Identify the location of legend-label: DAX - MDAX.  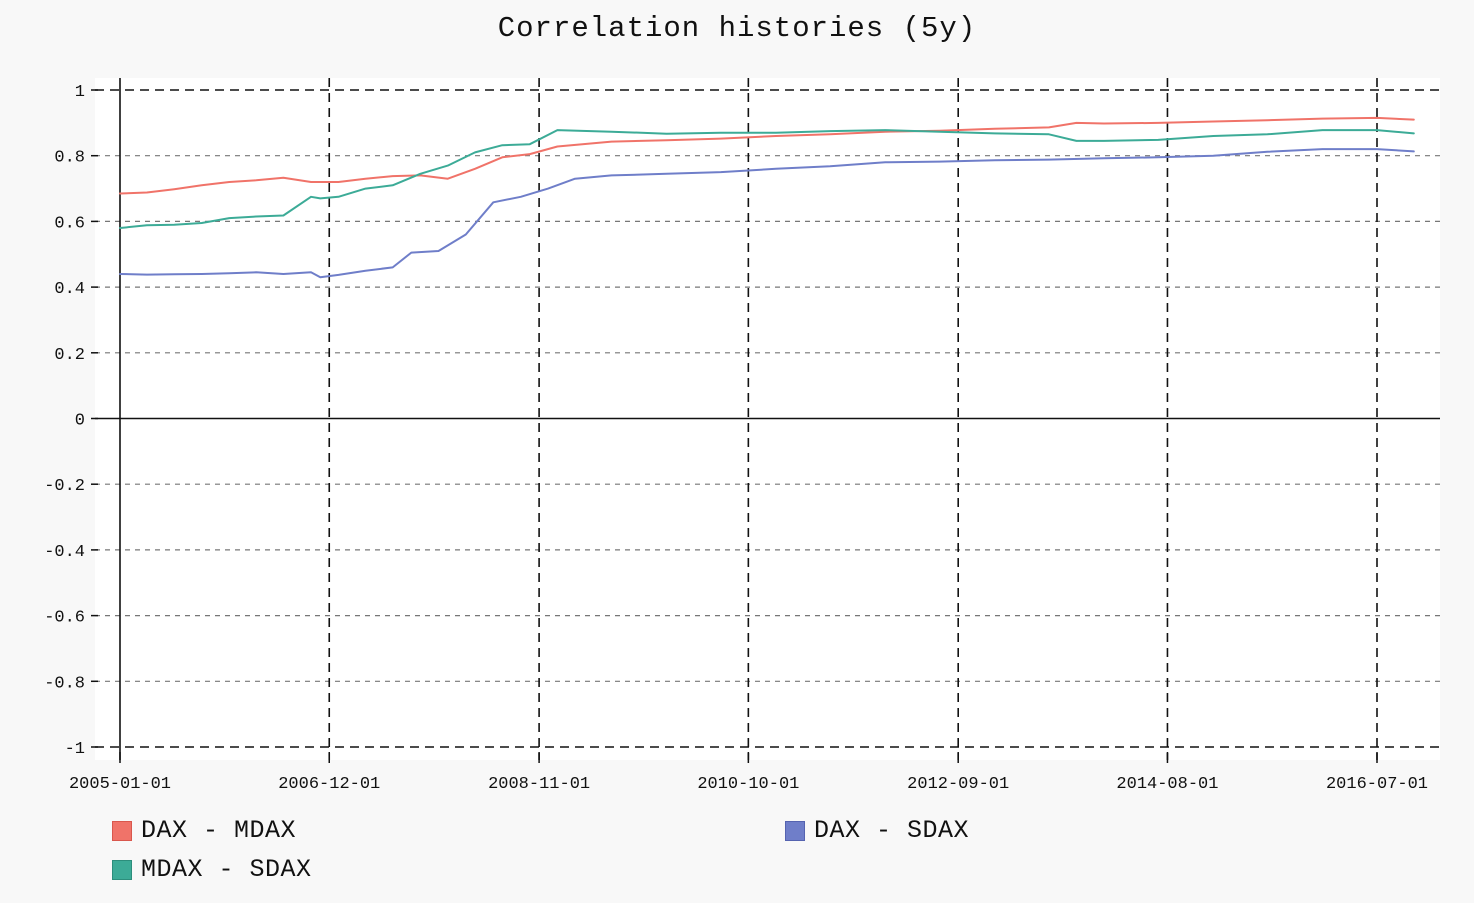
(219, 830).